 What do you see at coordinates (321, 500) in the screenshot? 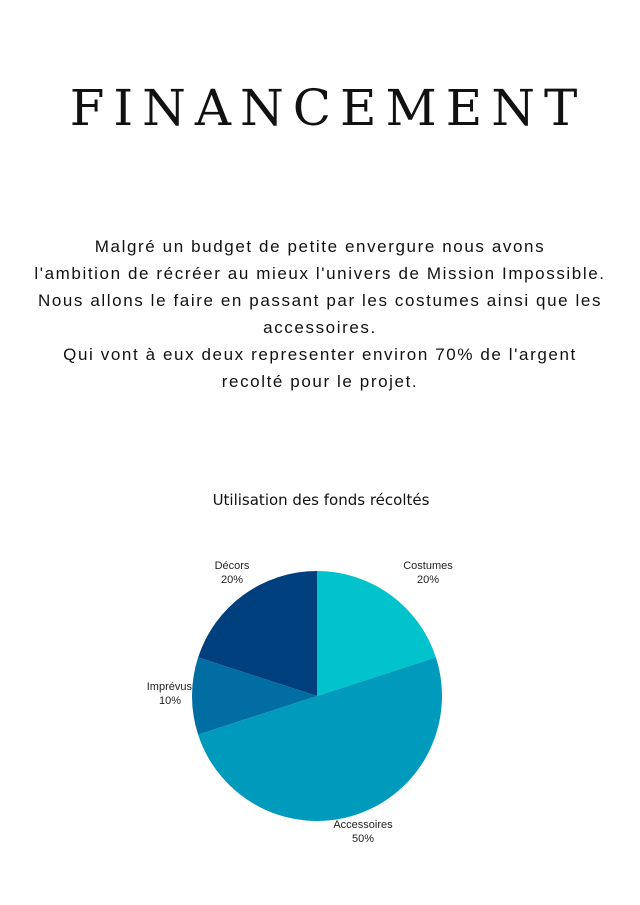
I see `chart-title: Utilisation des fonds récoltés` at bounding box center [321, 500].